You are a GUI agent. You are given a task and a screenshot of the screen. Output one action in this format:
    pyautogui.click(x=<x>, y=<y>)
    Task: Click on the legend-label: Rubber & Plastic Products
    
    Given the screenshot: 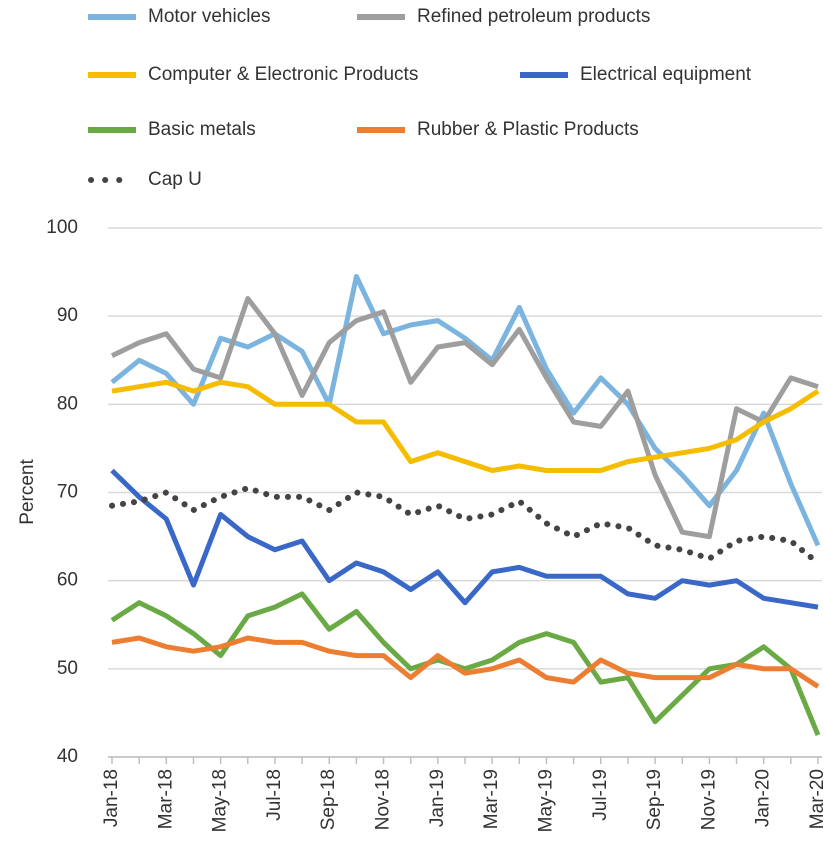 What is the action you would take?
    pyautogui.click(x=528, y=129)
    